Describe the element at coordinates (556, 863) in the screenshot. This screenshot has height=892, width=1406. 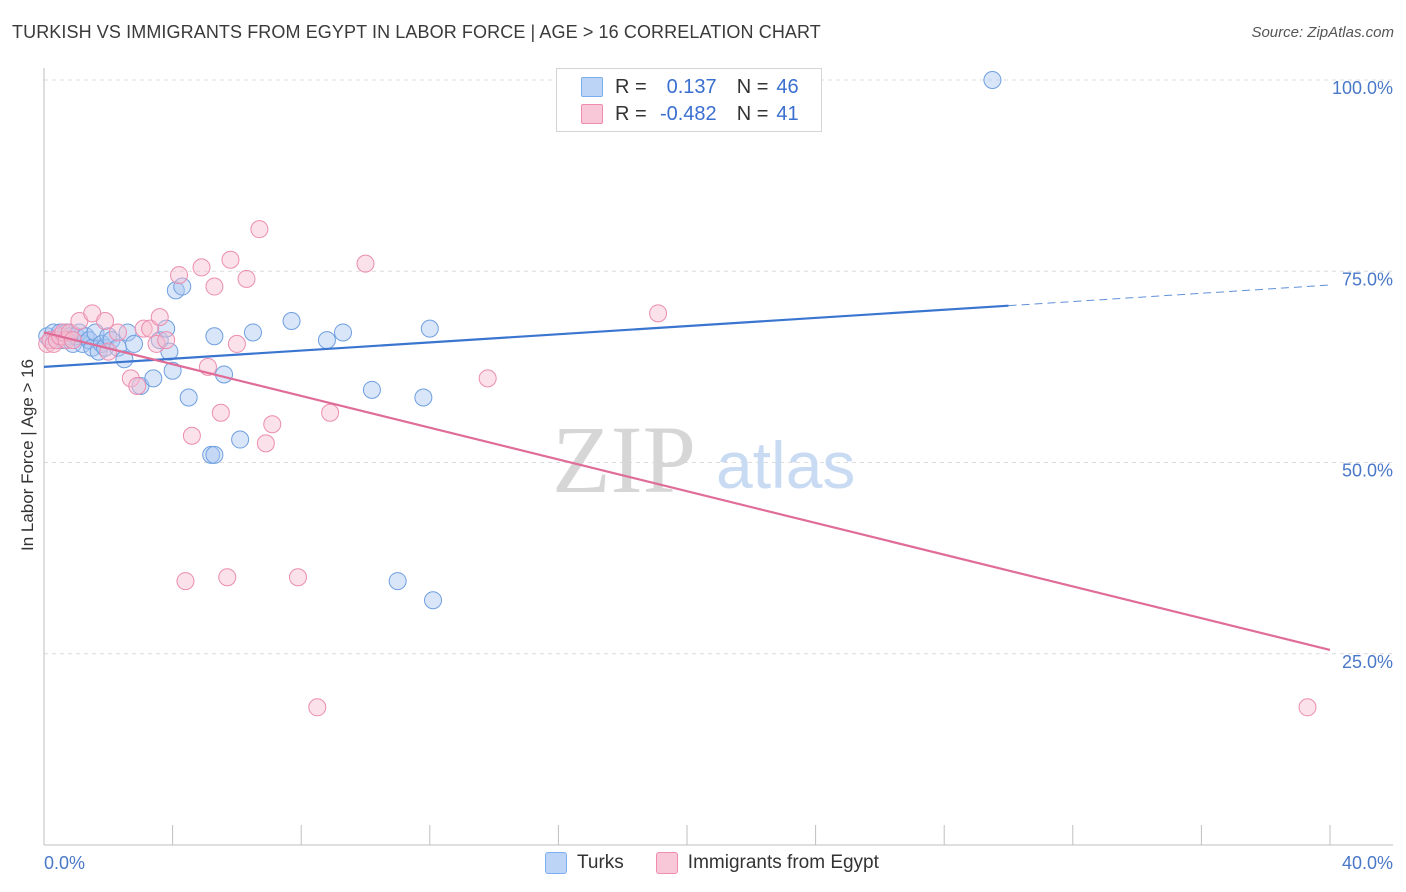
I see `bottom-legend-swatch-turks` at that location.